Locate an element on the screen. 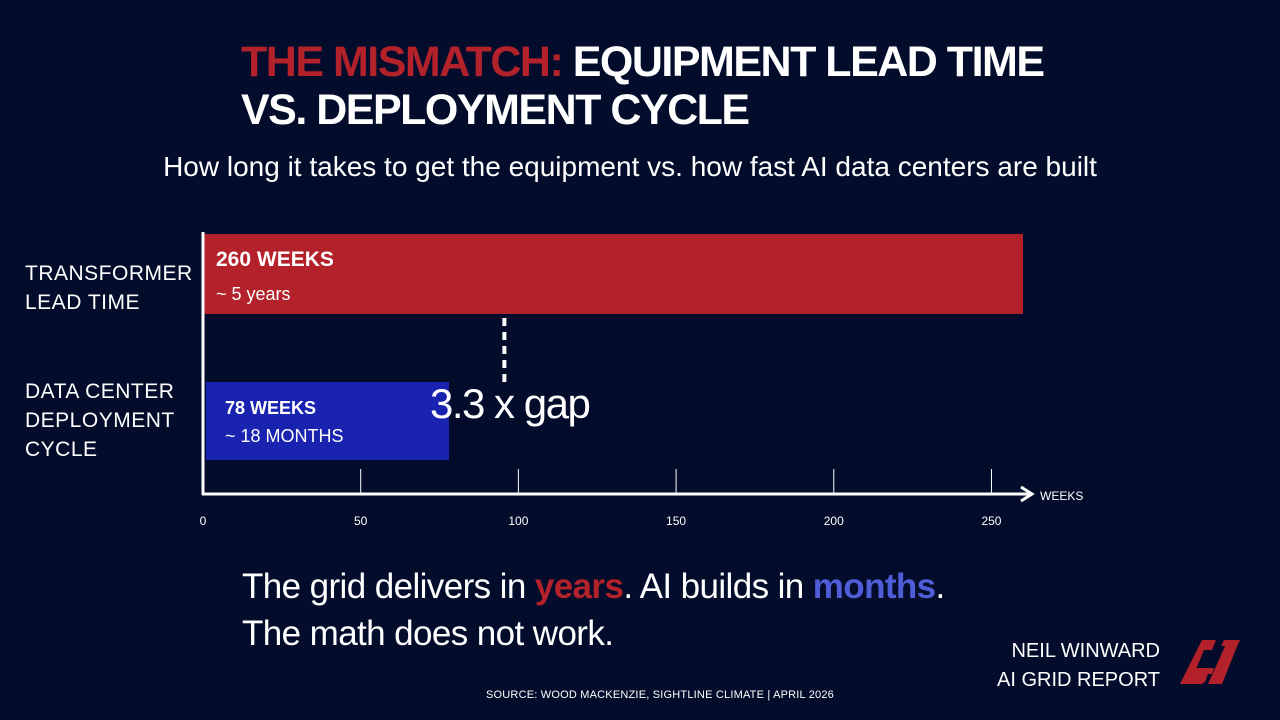 This screenshot has height=720, width=1280. row-label-line: CYCLE is located at coordinates (61, 449).